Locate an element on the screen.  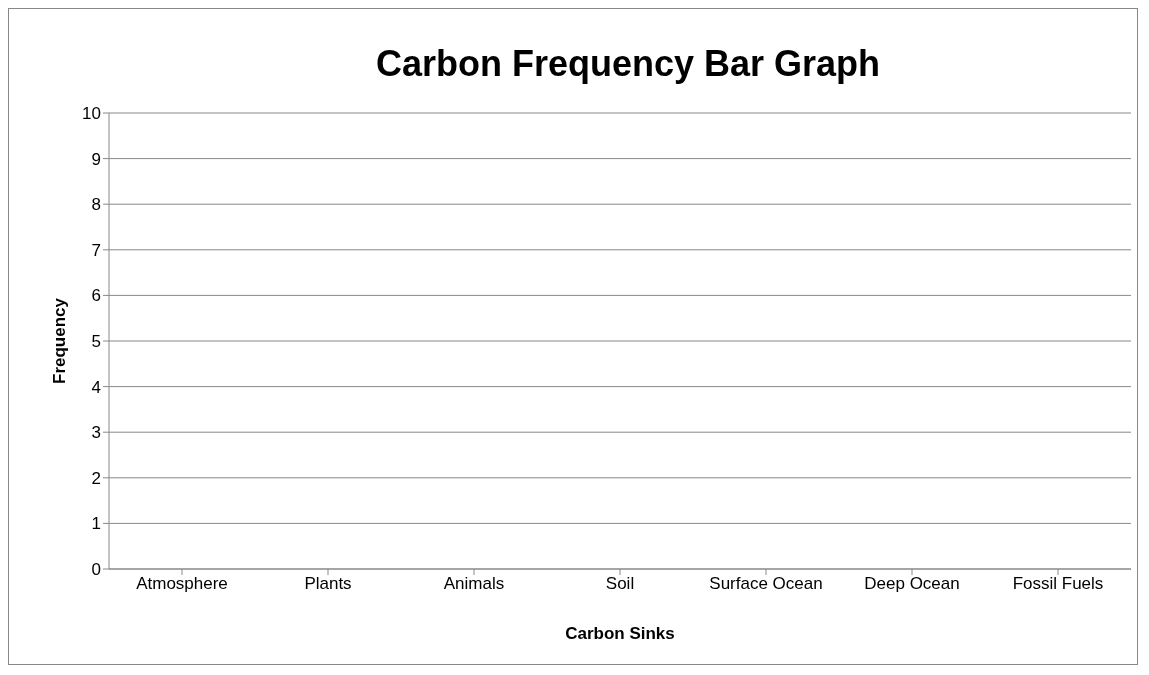
x-tick-label: Plants is located at coordinates (328, 584).